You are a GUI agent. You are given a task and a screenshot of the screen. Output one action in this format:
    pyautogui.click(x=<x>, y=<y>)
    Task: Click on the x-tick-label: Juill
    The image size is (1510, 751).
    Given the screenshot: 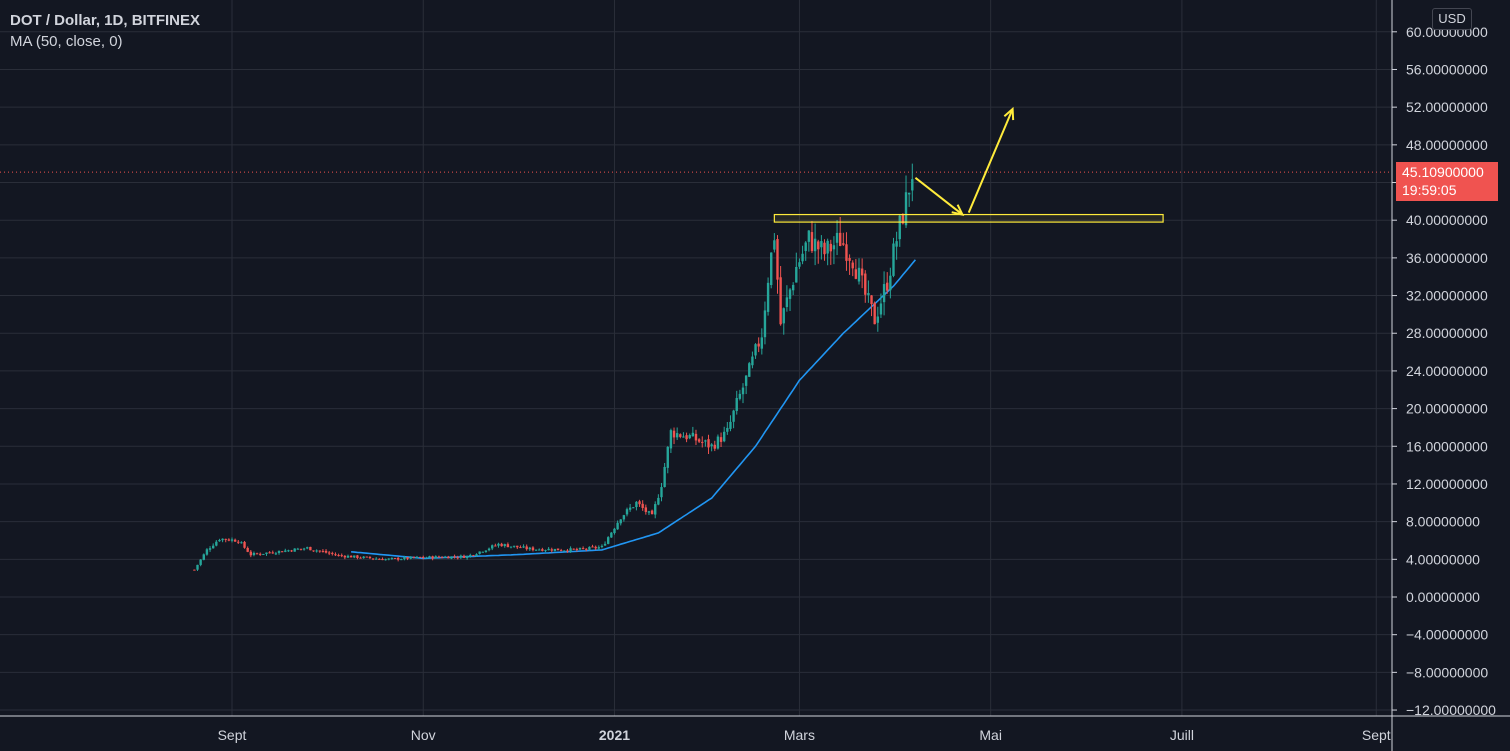 What is the action you would take?
    pyautogui.click(x=1182, y=735)
    